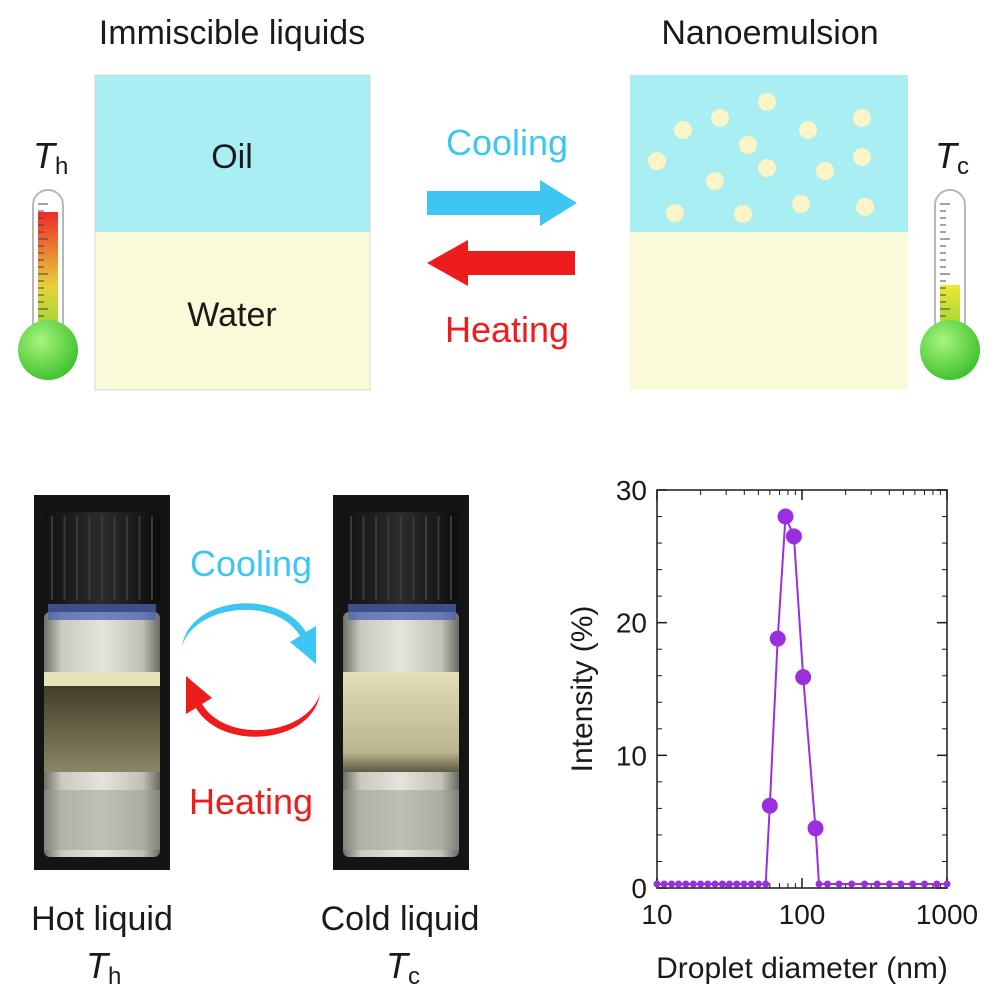 This screenshot has width=1000, height=1000. I want to click on top-heating-label: Heating, so click(507, 329).